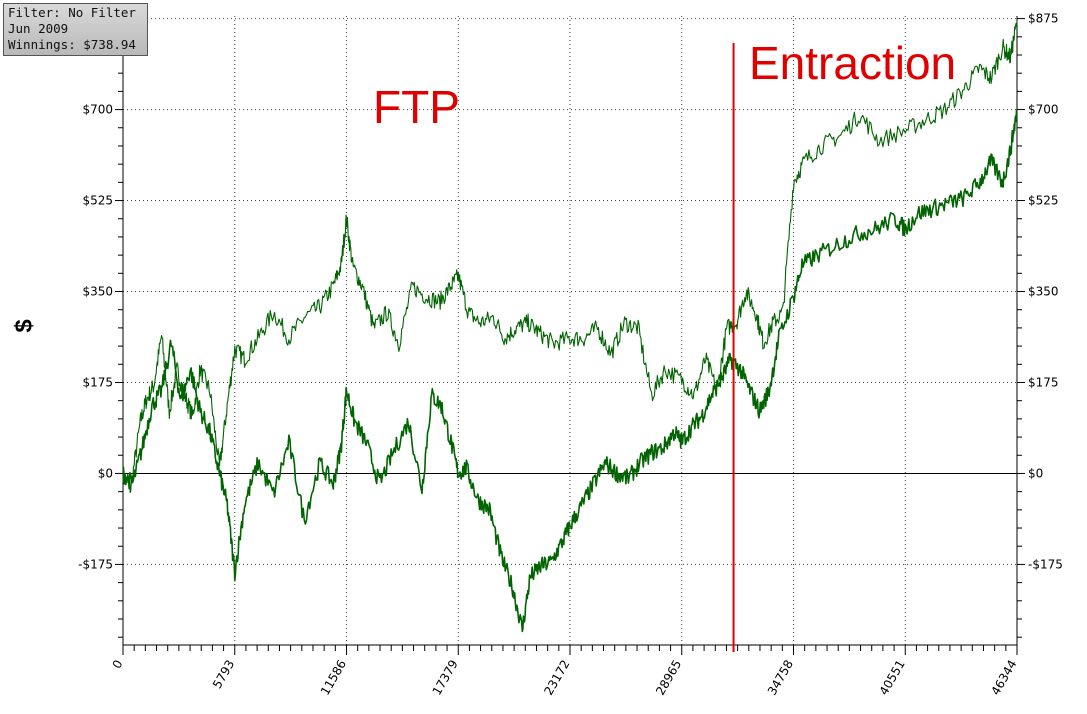 This screenshot has height=714, width=1087. I want to click on date-text: Jun 2009, so click(38, 28).